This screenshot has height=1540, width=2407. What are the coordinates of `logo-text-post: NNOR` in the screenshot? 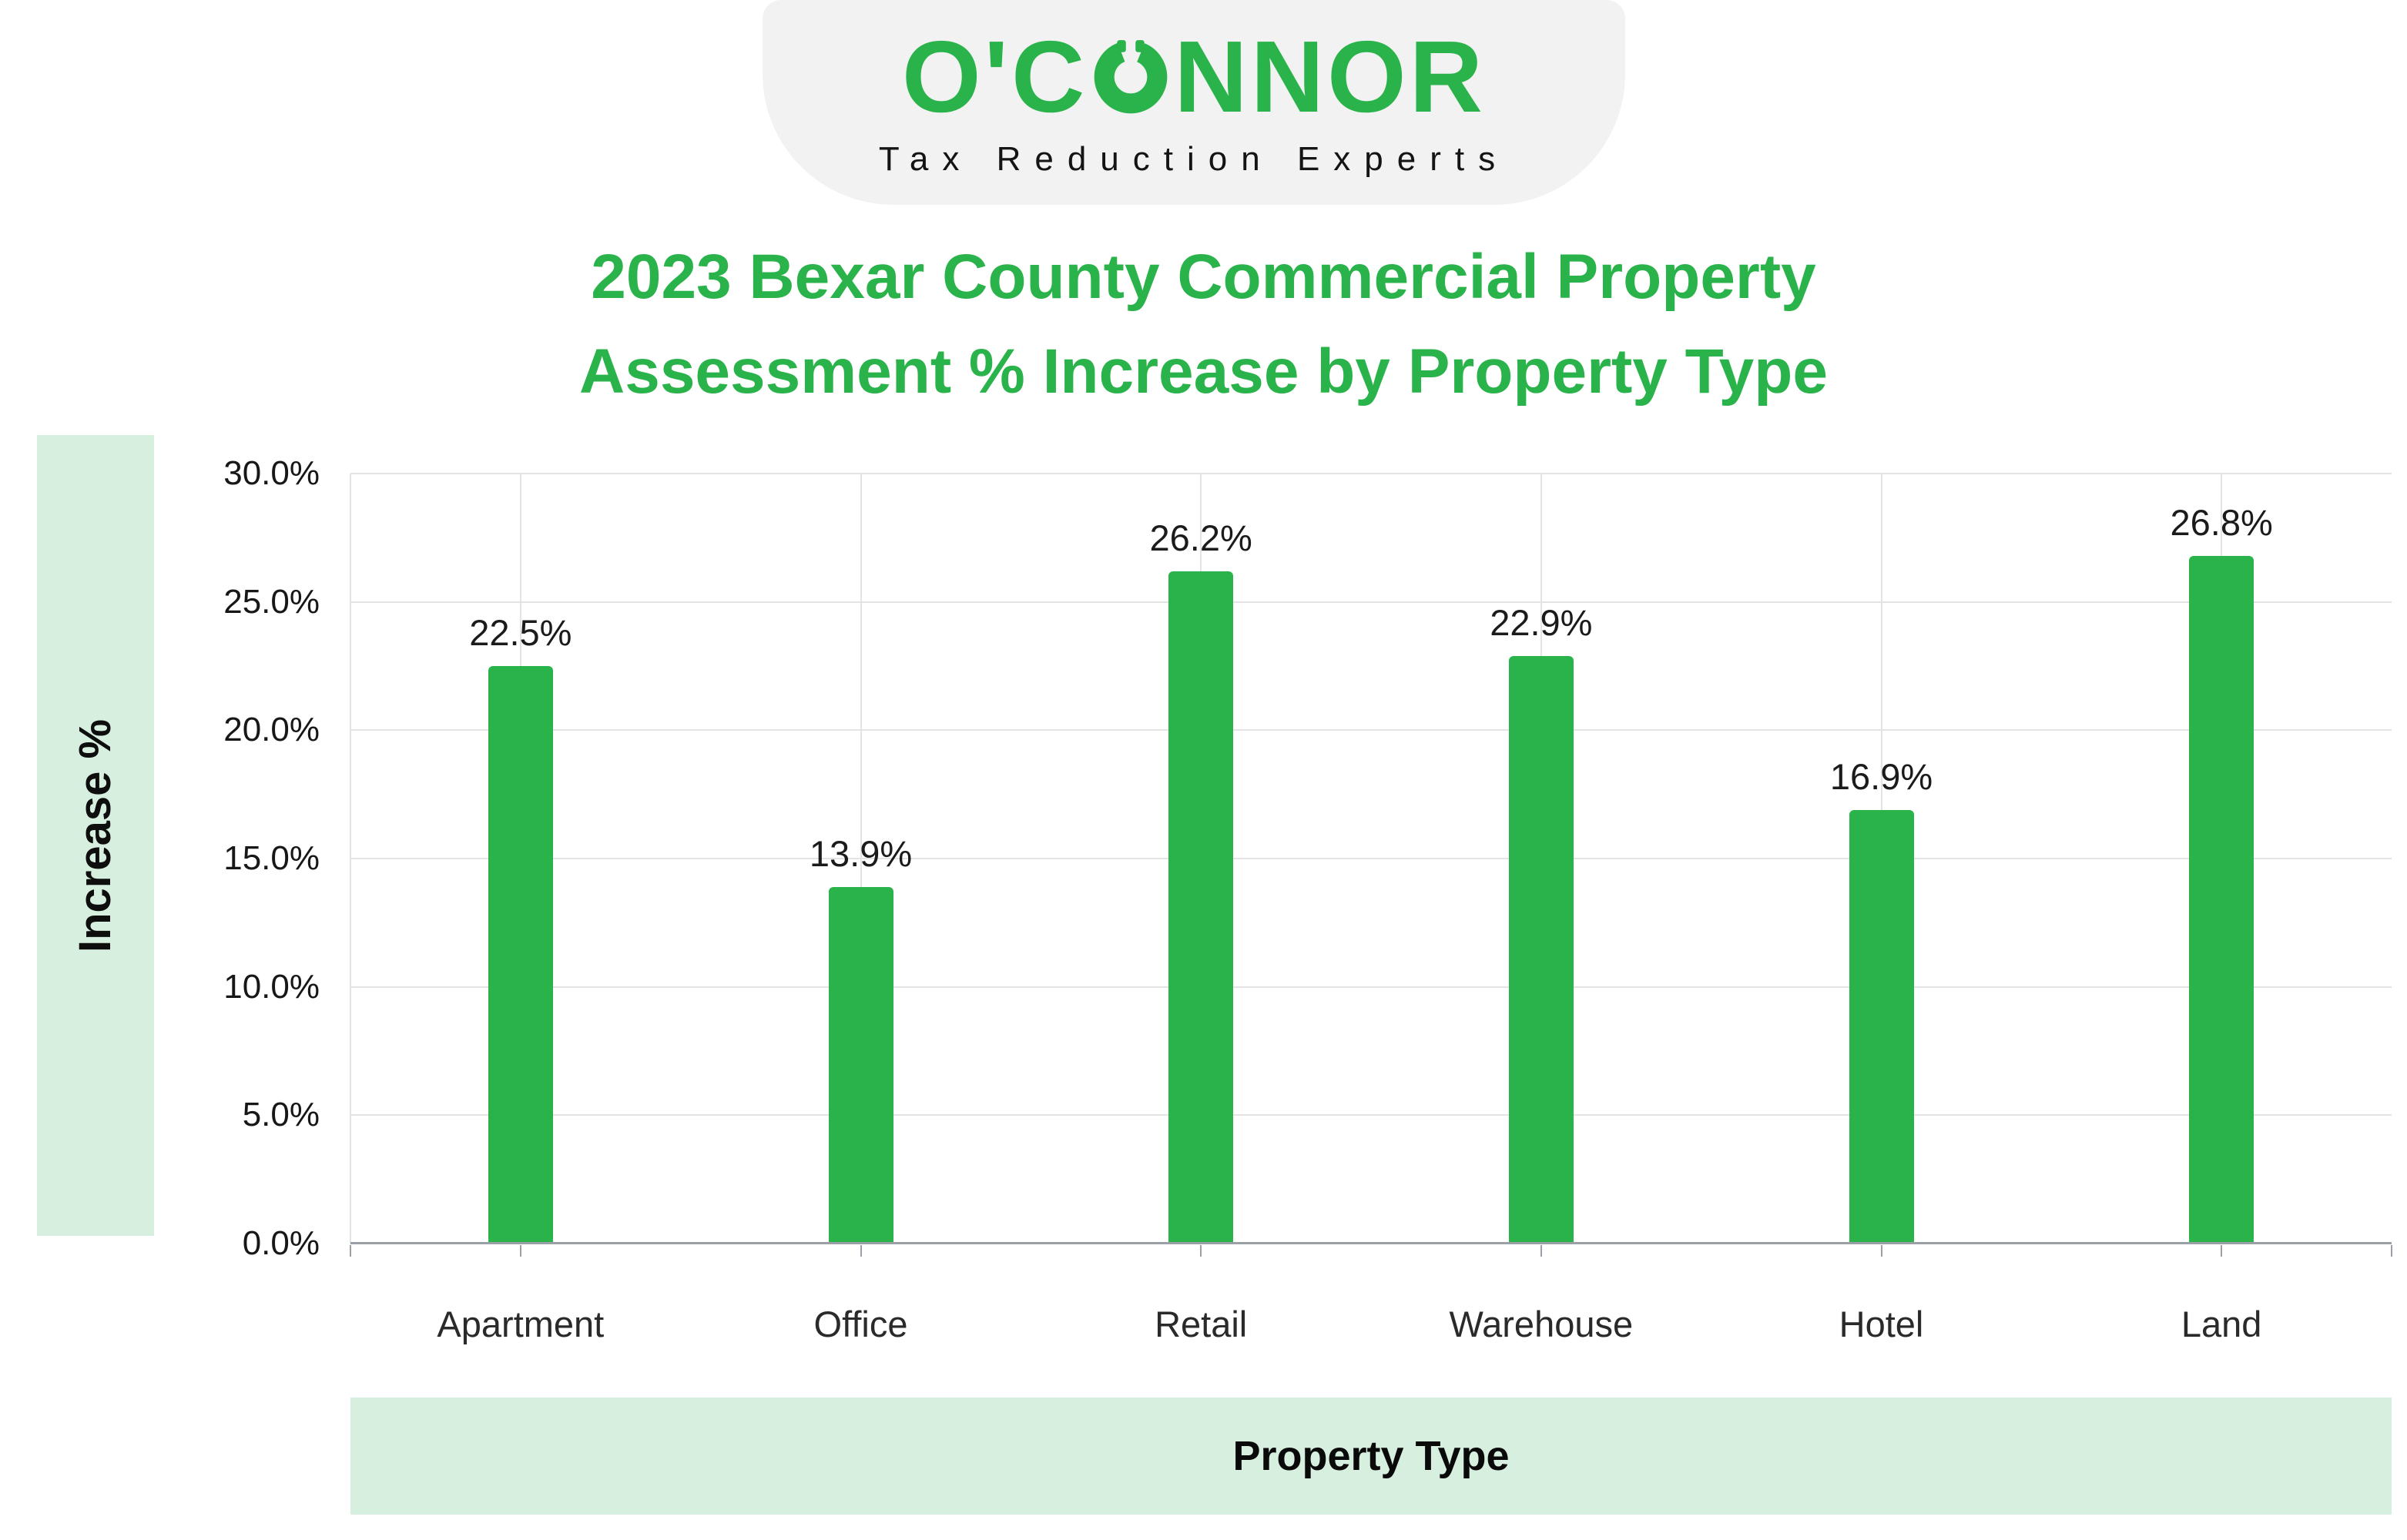 It's located at (1331, 76).